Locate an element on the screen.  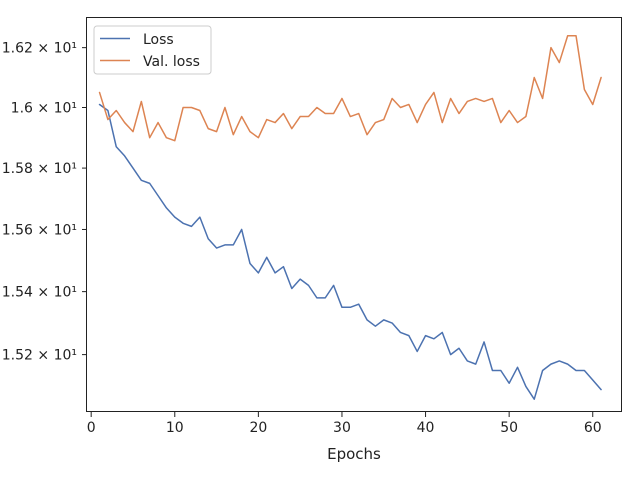
x-tick-label: 30 is located at coordinates (342, 428).